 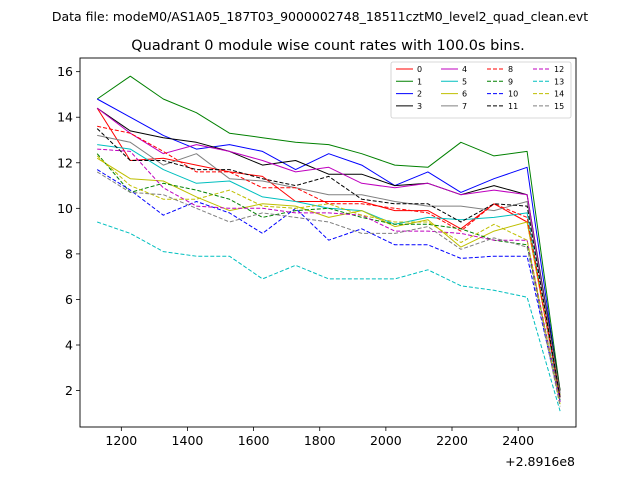 I want to click on x-tick-label: 1600, so click(x=254, y=440).